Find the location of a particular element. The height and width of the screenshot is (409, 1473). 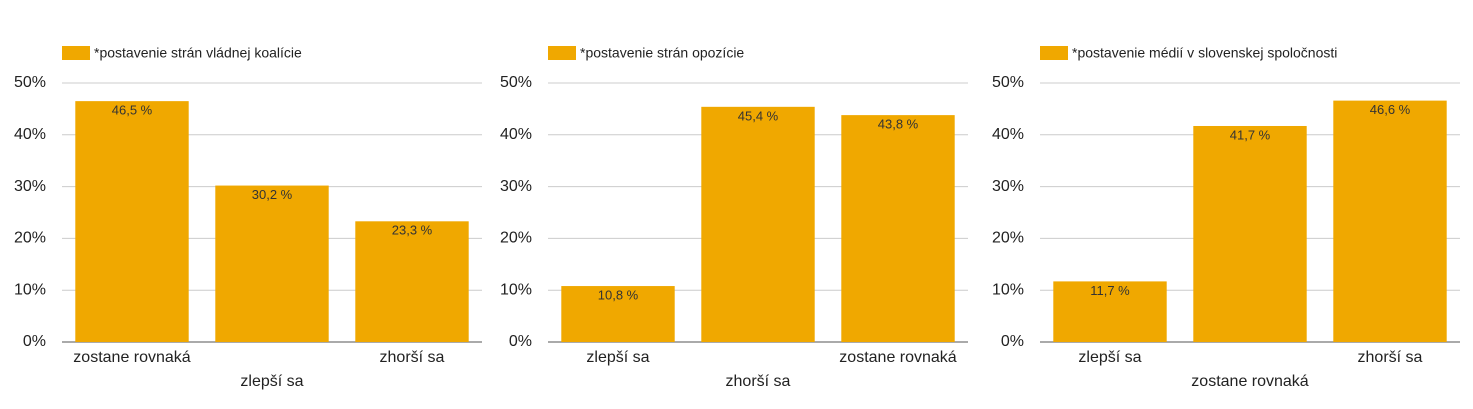

value-label: 10,8 % is located at coordinates (618, 294).